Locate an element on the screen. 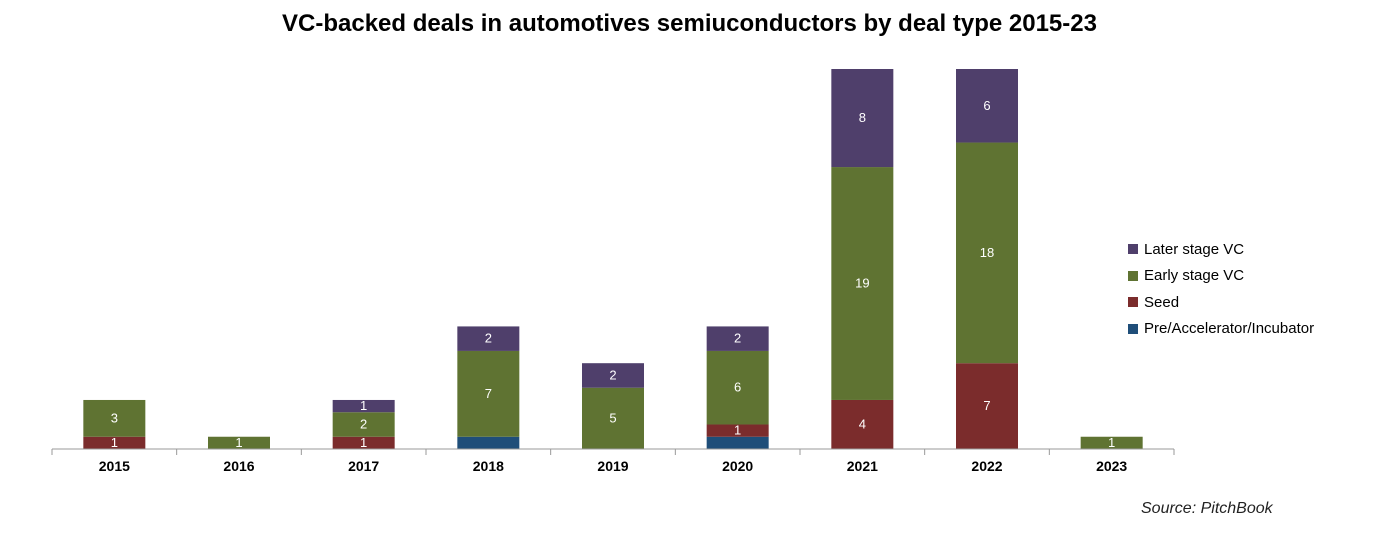  x-axis-labels: 2015 2016 2017 2018 2019 2020 2021 2022 2023 is located at coordinates (613, 466).